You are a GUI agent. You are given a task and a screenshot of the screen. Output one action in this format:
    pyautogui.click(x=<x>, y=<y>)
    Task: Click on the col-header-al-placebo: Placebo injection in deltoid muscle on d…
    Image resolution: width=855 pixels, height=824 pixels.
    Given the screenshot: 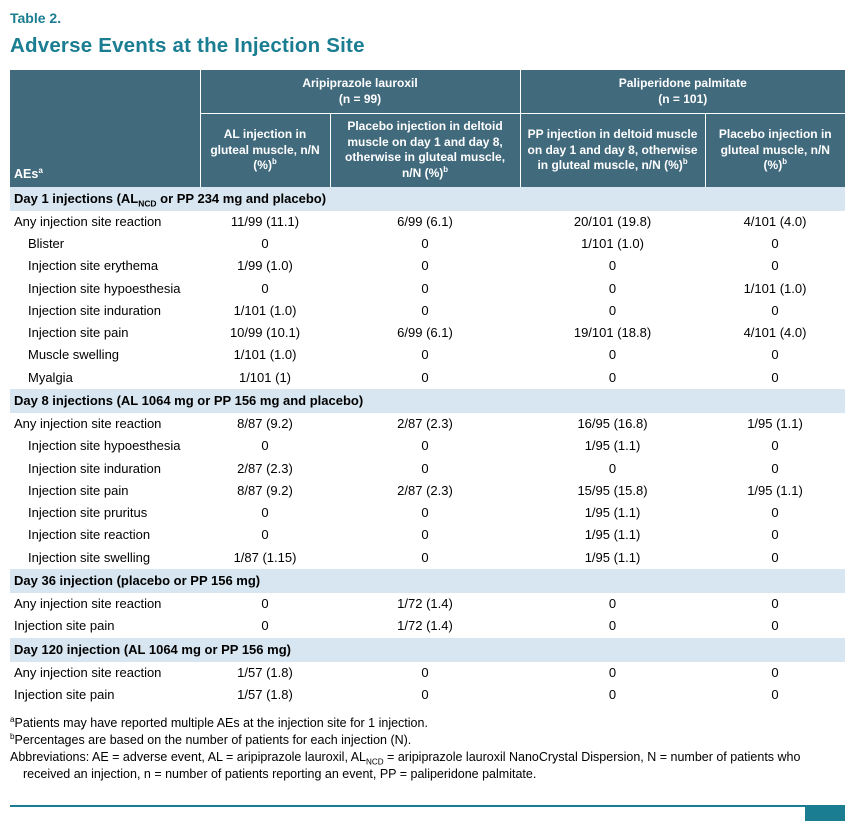 What is the action you would take?
    pyautogui.click(x=425, y=150)
    